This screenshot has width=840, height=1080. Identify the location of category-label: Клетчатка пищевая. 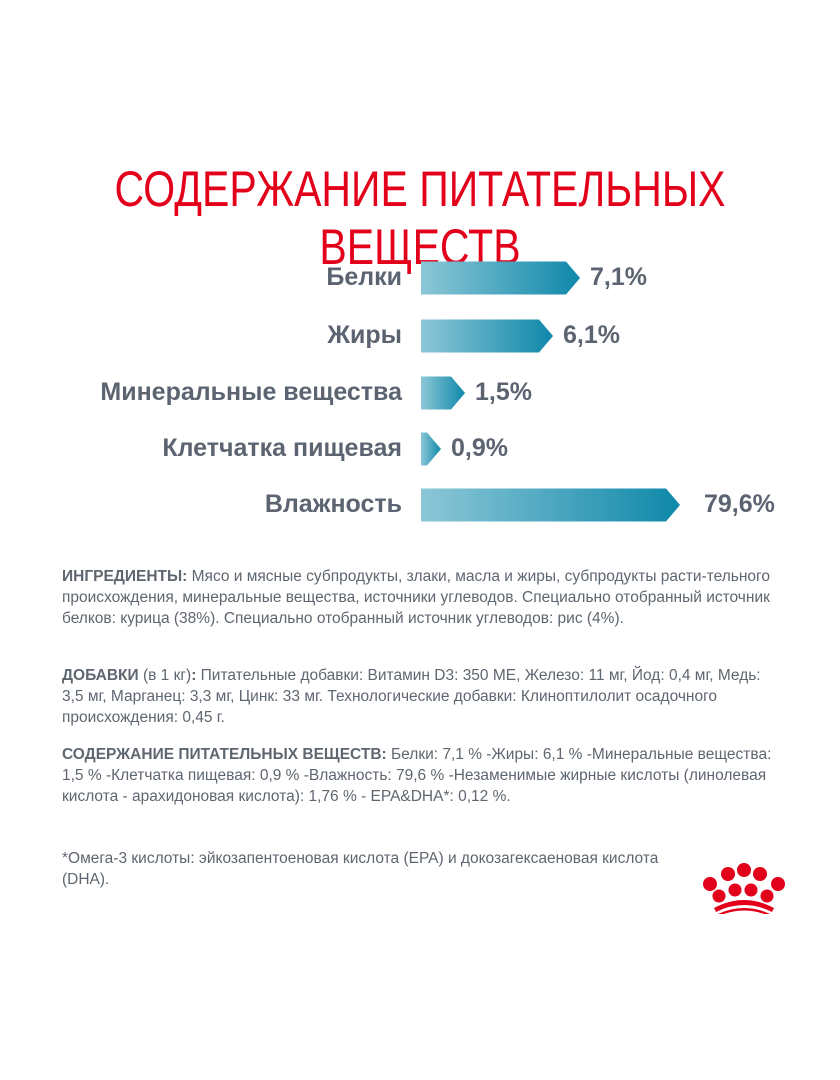
(282, 448).